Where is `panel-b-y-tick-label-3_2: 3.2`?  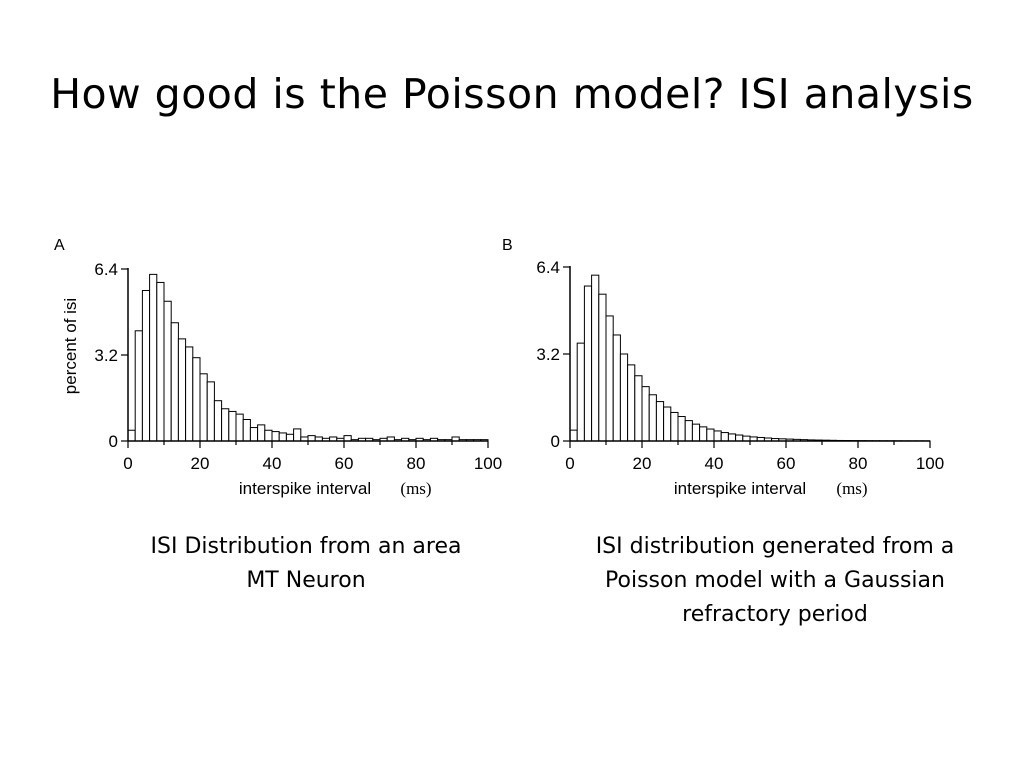 panel-b-y-tick-label-3_2: 3.2 is located at coordinates (548, 354).